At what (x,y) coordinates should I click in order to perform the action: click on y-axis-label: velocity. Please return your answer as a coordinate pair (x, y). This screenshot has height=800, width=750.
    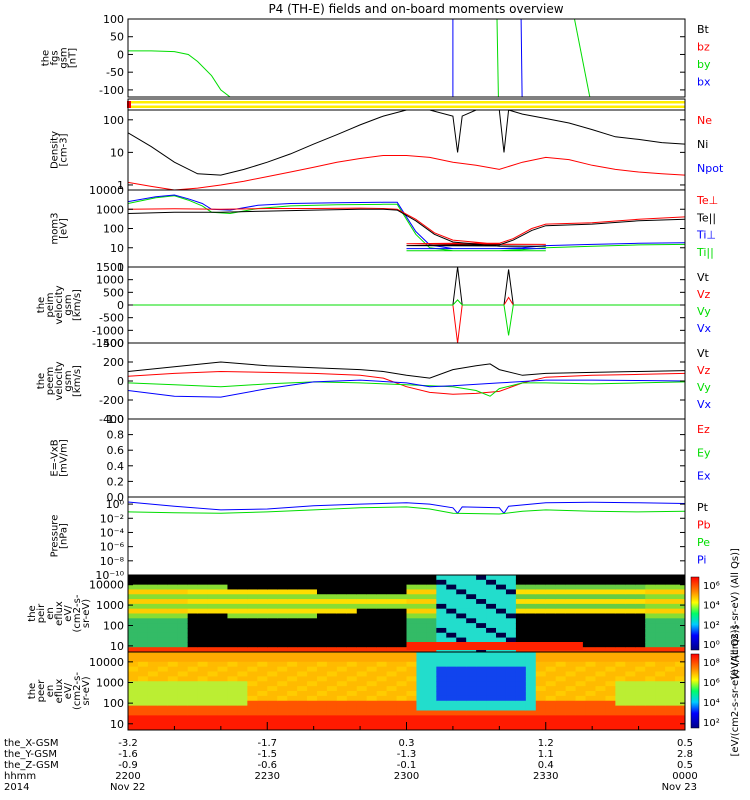
    Looking at the image, I should click on (59, 304).